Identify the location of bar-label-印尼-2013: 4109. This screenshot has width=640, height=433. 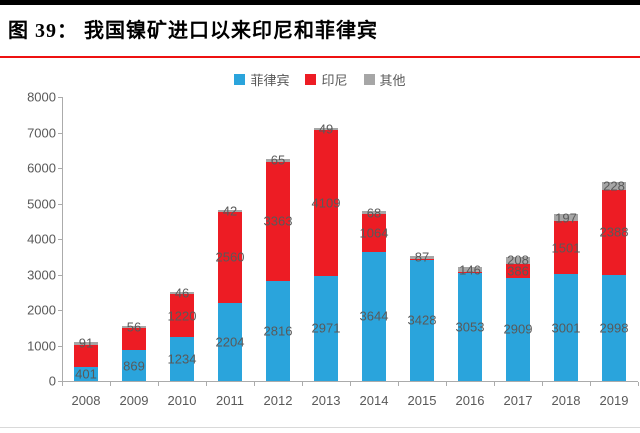
(326, 203).